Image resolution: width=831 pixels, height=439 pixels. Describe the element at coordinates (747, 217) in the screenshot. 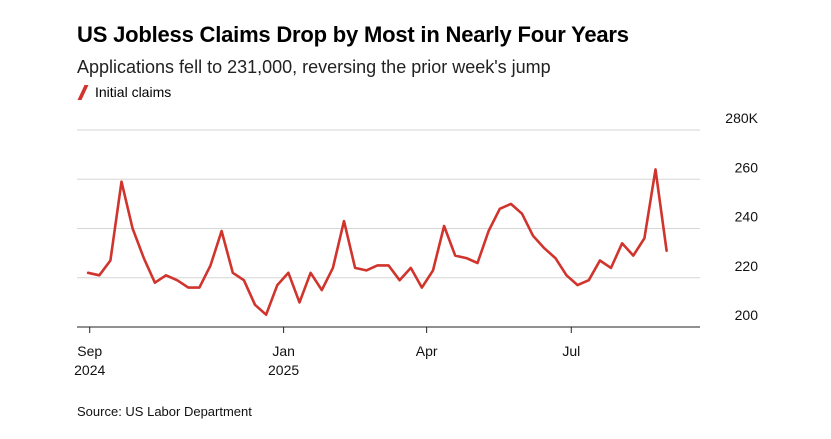

I see `y-tick-label: 240` at that location.